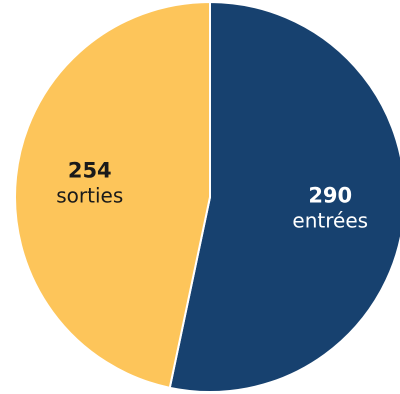 The width and height of the screenshot is (400, 394). I want to click on slice-value-label: 290, so click(330, 196).